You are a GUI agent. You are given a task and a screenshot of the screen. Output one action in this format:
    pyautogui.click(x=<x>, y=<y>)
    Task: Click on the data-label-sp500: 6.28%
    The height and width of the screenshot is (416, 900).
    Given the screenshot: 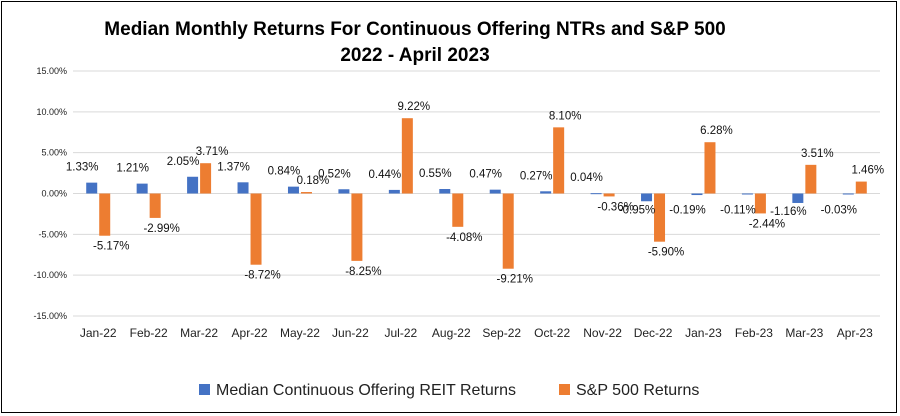 What is the action you would take?
    pyautogui.click(x=716, y=131)
    